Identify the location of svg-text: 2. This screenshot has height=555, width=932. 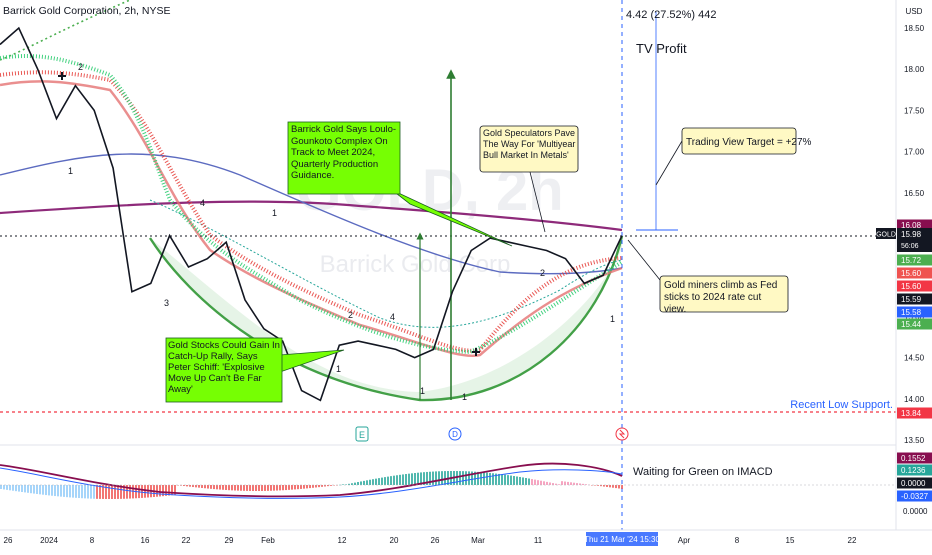
(80, 67).